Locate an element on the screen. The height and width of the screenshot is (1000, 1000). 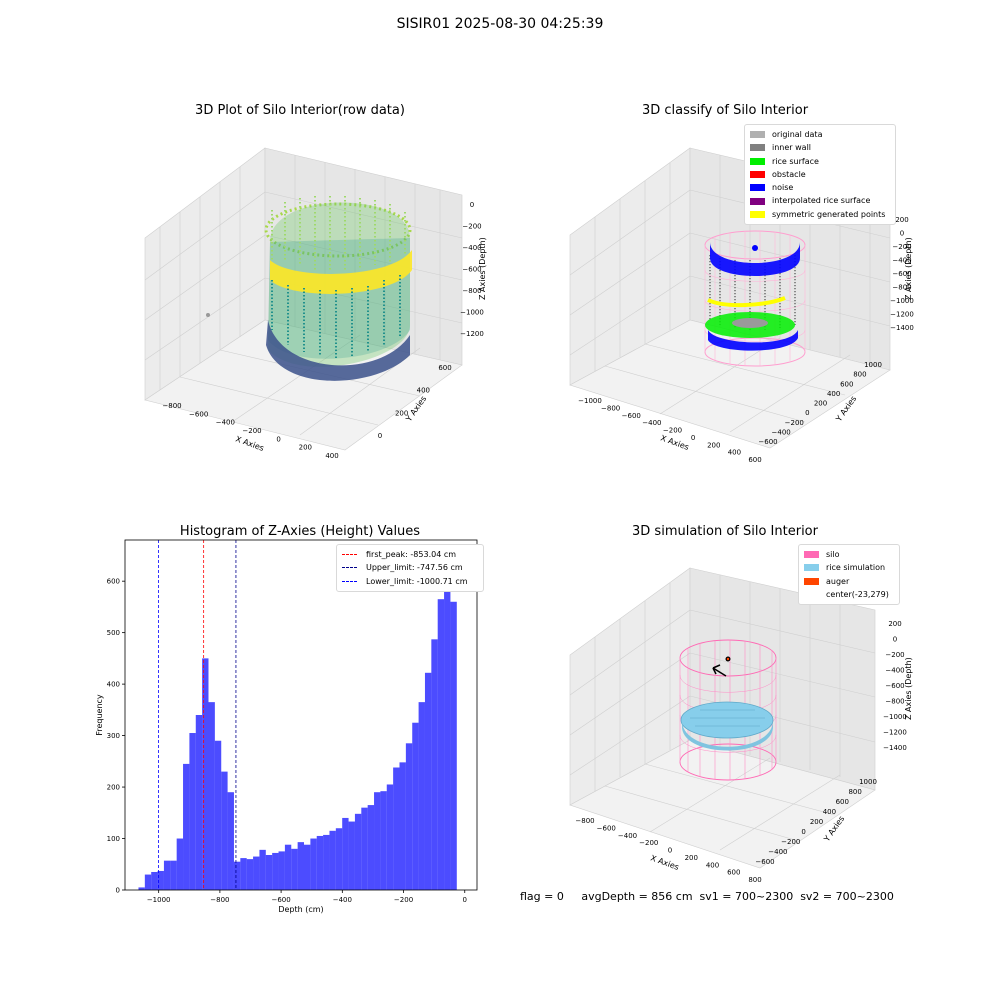
legend-entry: auger is located at coordinates (849, 581).